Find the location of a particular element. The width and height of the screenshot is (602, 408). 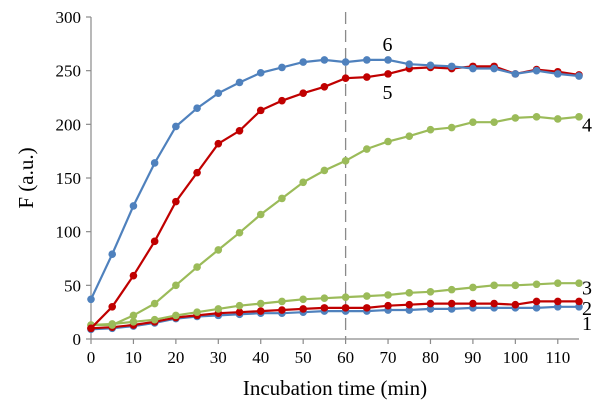

x-tick-label: 0 is located at coordinates (91, 357).